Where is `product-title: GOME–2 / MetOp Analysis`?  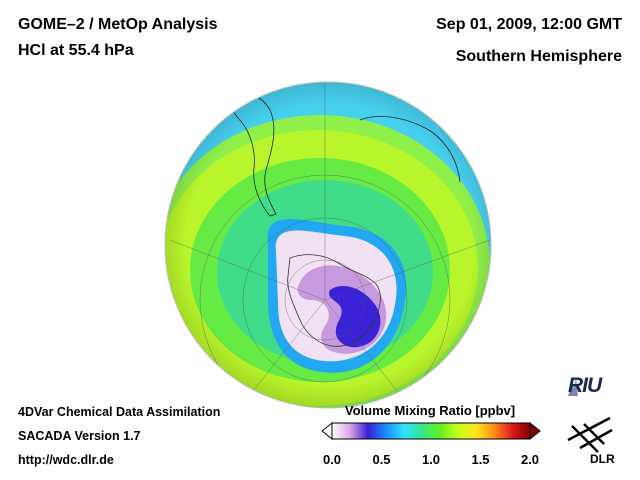
product-title: GOME–2 / MetOp Analysis is located at coordinates (118, 24).